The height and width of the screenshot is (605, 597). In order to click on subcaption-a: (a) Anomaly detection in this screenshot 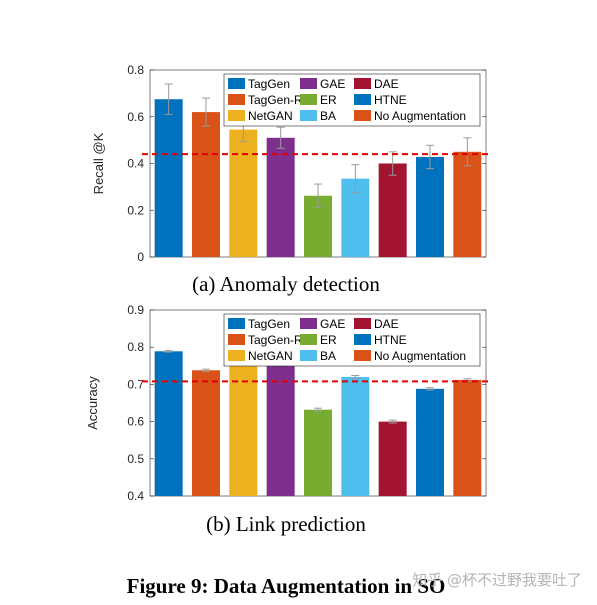, I will do `click(286, 284)`.